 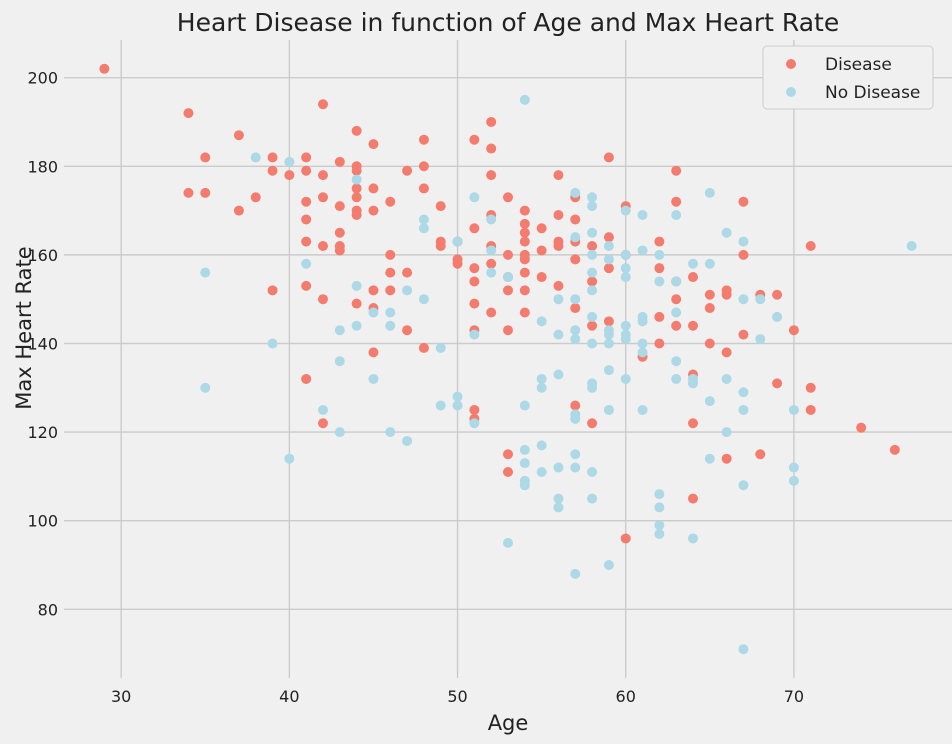 I want to click on y-tick-label: 100, so click(x=42, y=521).